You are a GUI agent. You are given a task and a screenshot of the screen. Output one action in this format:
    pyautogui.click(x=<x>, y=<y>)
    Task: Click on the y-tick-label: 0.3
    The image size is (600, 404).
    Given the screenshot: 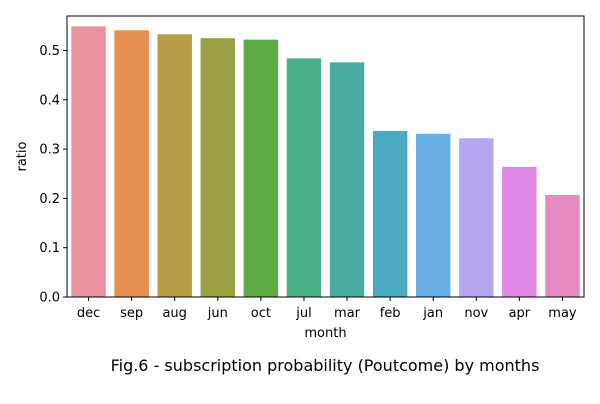 What is the action you would take?
    pyautogui.click(x=49, y=150)
    